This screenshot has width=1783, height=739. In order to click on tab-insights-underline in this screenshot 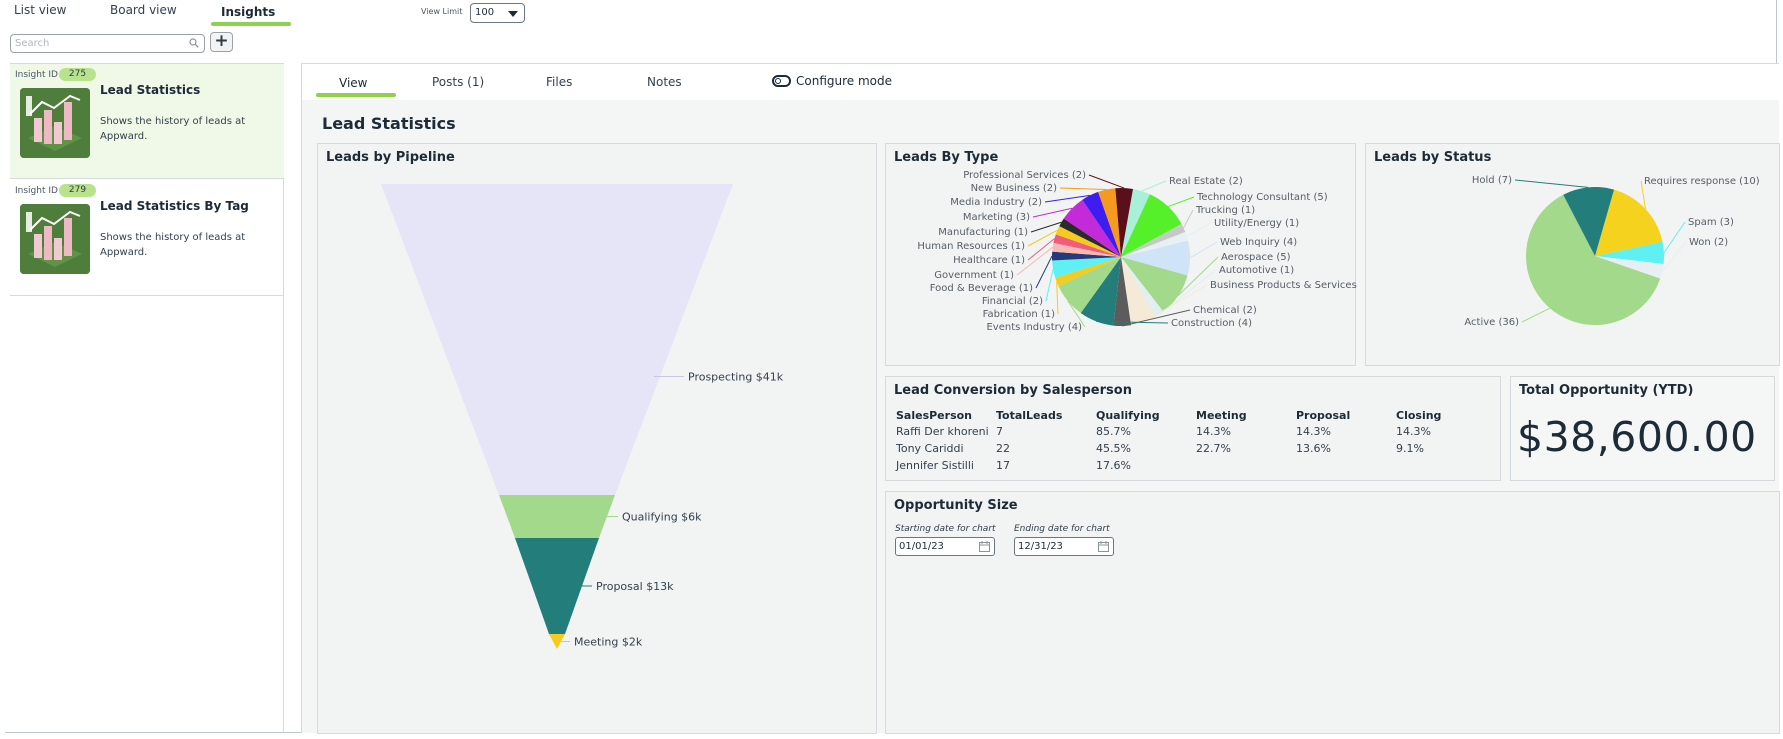, I will do `click(251, 24)`.